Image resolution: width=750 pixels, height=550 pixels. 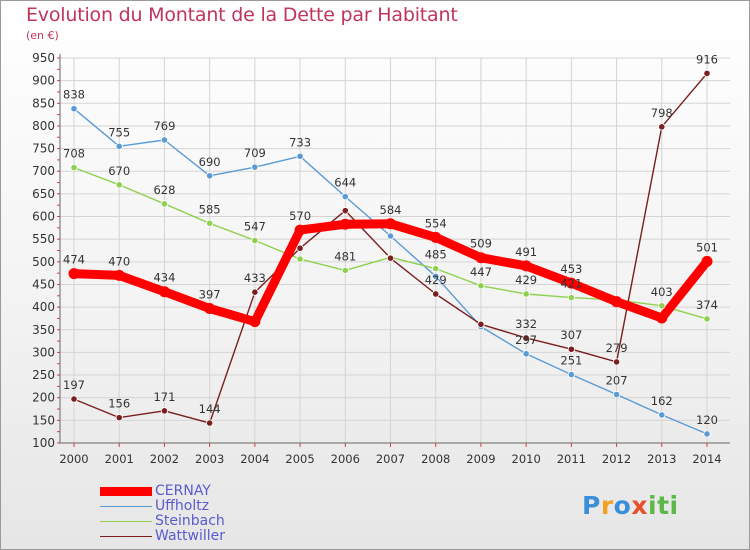 What do you see at coordinates (435, 459) in the screenshot?
I see `x-tick-label: 2008` at bounding box center [435, 459].